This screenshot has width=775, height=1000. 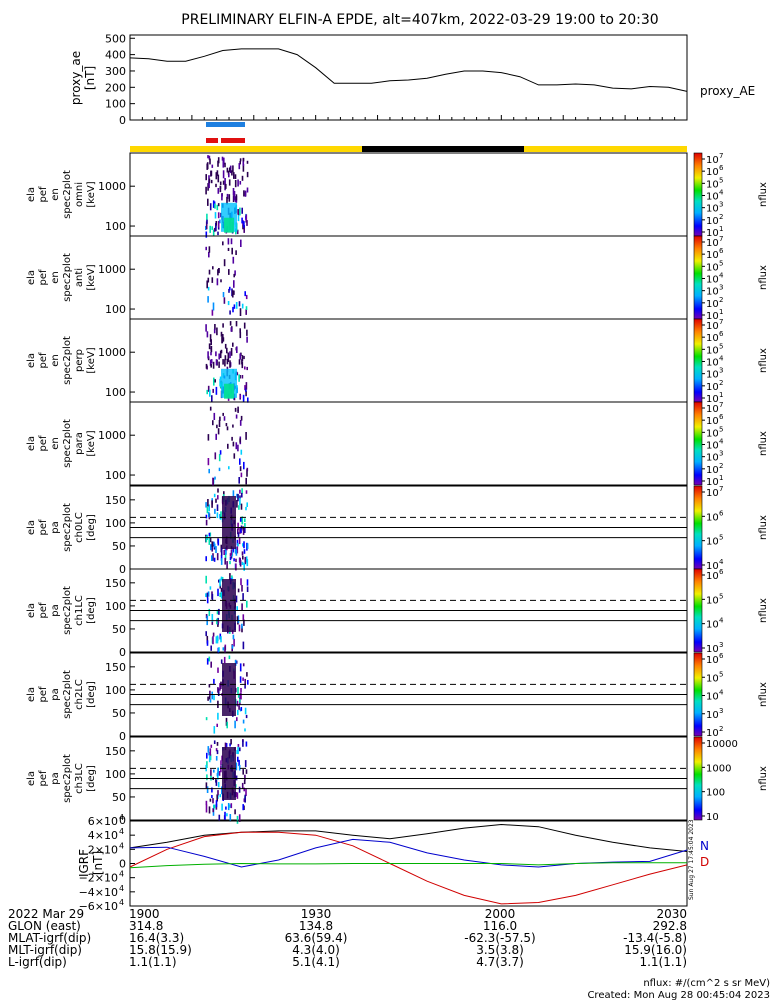 I want to click on pa-ytick-label: 150, so click(x=115, y=667).